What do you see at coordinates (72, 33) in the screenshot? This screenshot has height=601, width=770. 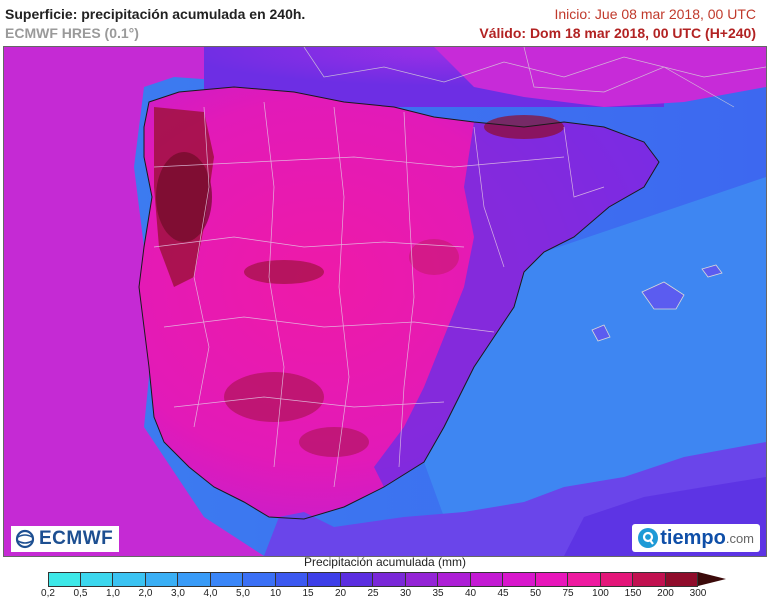 I see `model-label: ECMWF HRES (0.1°)` at bounding box center [72, 33].